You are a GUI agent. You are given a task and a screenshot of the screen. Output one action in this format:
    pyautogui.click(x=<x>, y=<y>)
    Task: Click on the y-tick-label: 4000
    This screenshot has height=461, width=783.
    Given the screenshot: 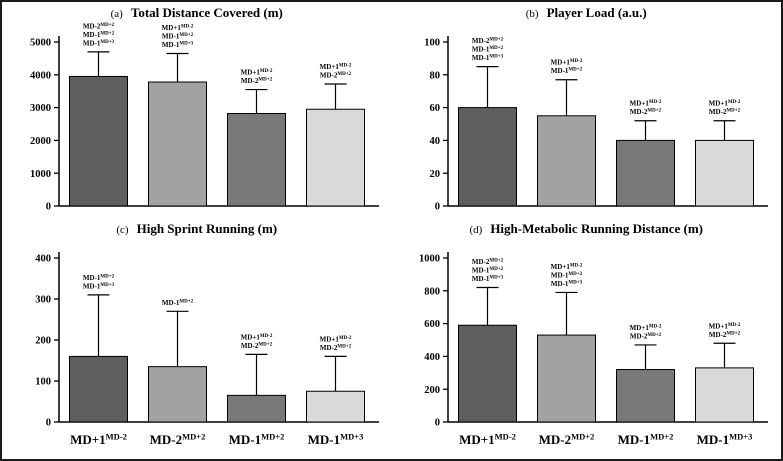 What is the action you would take?
    pyautogui.click(x=40, y=75)
    